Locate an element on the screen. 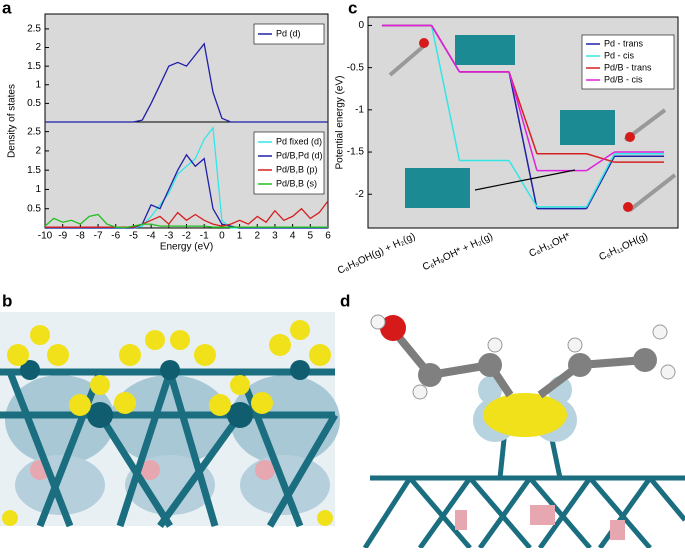 Image resolution: width=685 pixels, height=553 pixels. y-tick-label: 0 is located at coordinates (361, 25).